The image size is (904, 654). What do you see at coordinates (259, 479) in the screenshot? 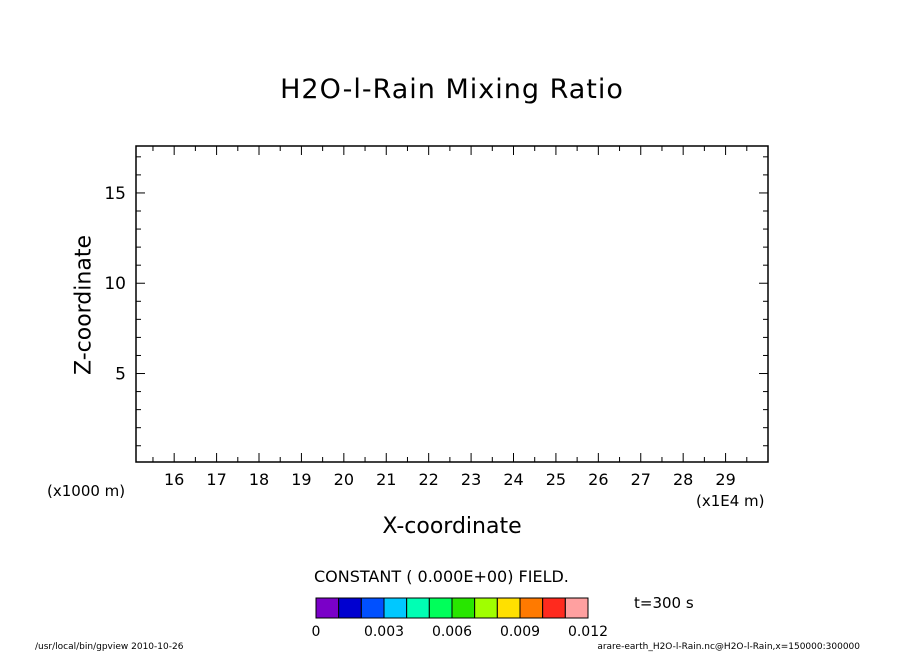
I see `x-tick-label: 18` at bounding box center [259, 479].